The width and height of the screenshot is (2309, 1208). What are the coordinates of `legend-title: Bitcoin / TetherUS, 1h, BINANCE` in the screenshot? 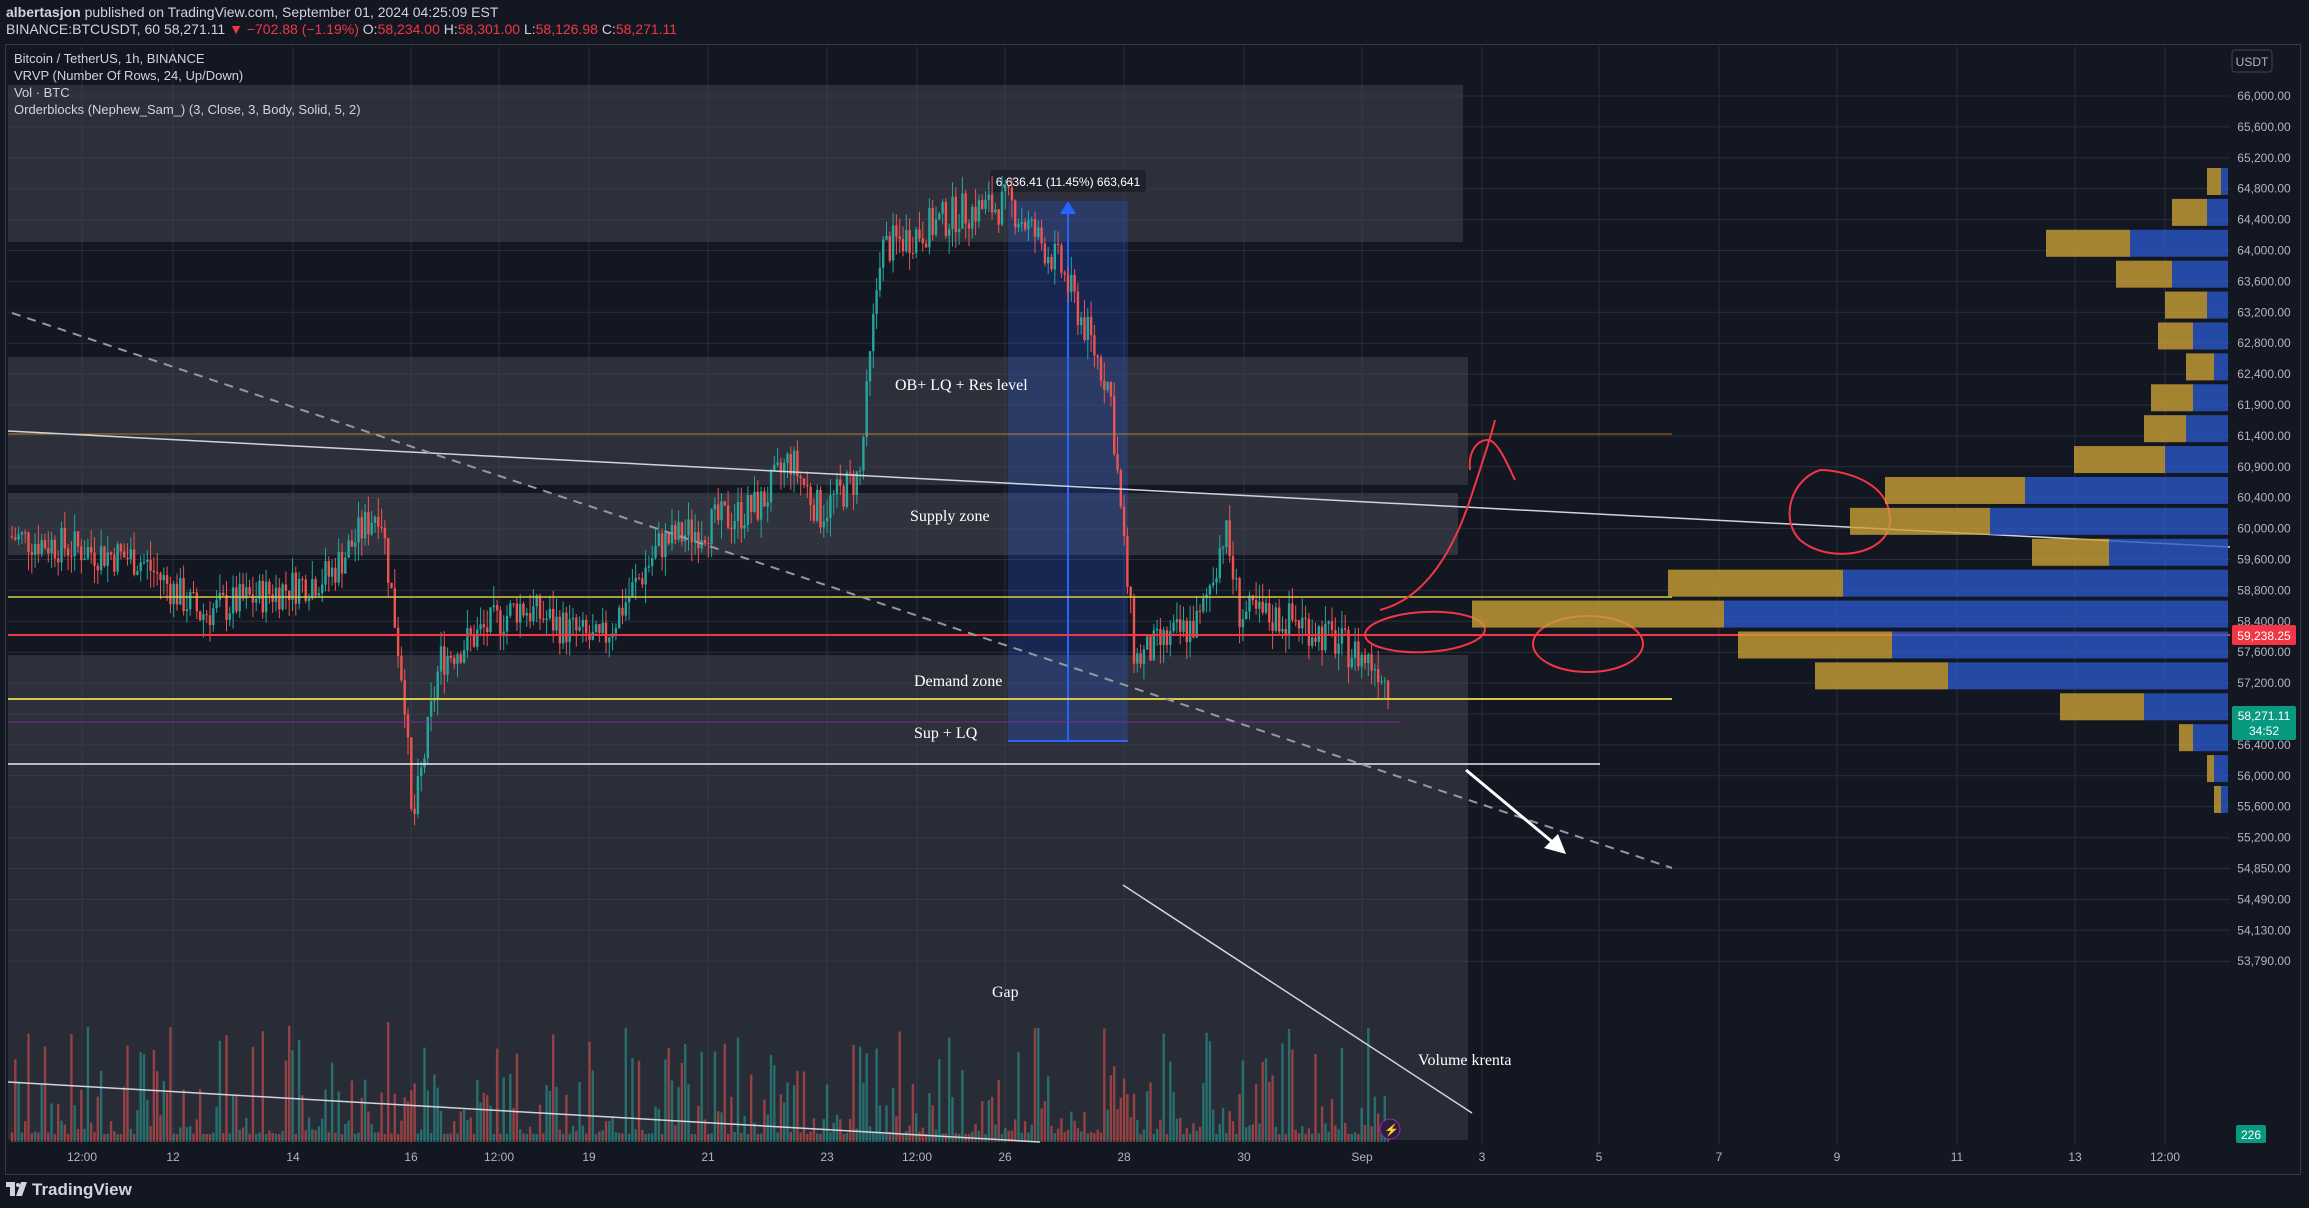 It's located at (109, 58).